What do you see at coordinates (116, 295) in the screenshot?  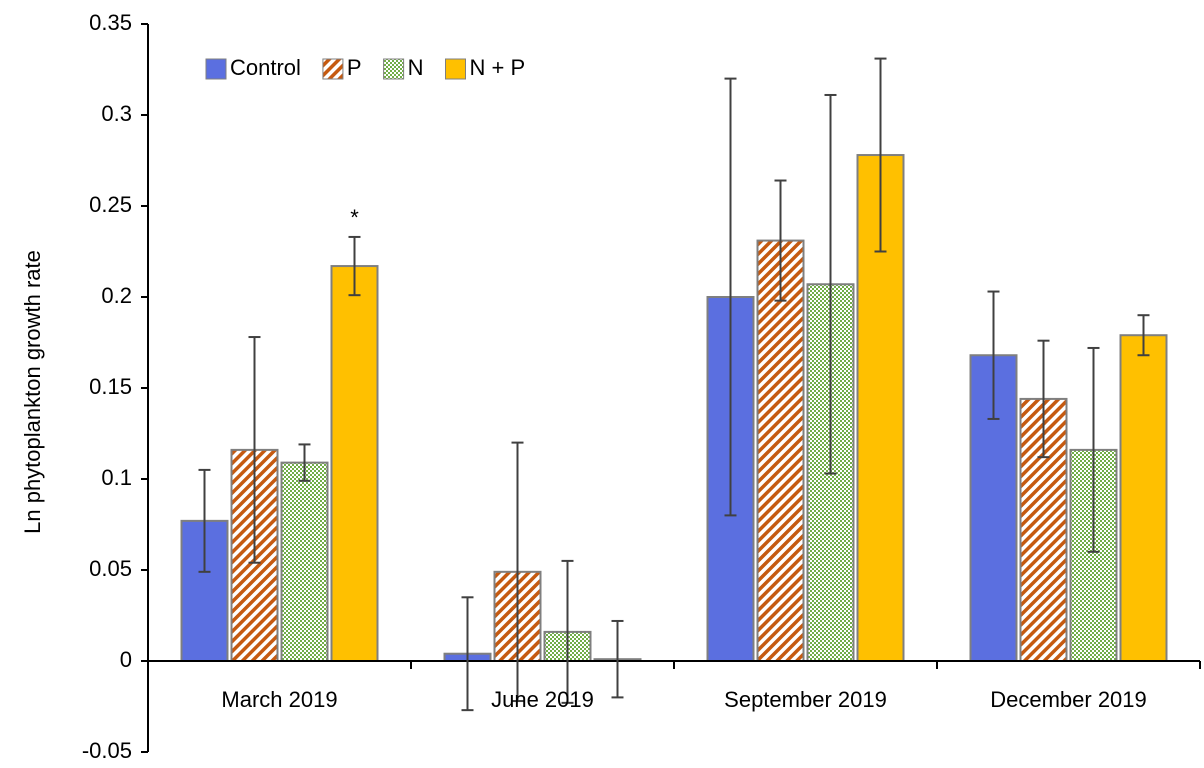 I see `y-tick-label: 0.2` at bounding box center [116, 295].